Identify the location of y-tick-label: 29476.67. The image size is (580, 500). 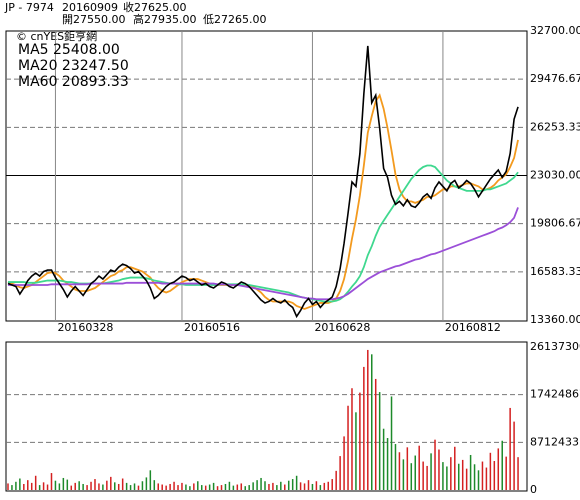
(555, 78).